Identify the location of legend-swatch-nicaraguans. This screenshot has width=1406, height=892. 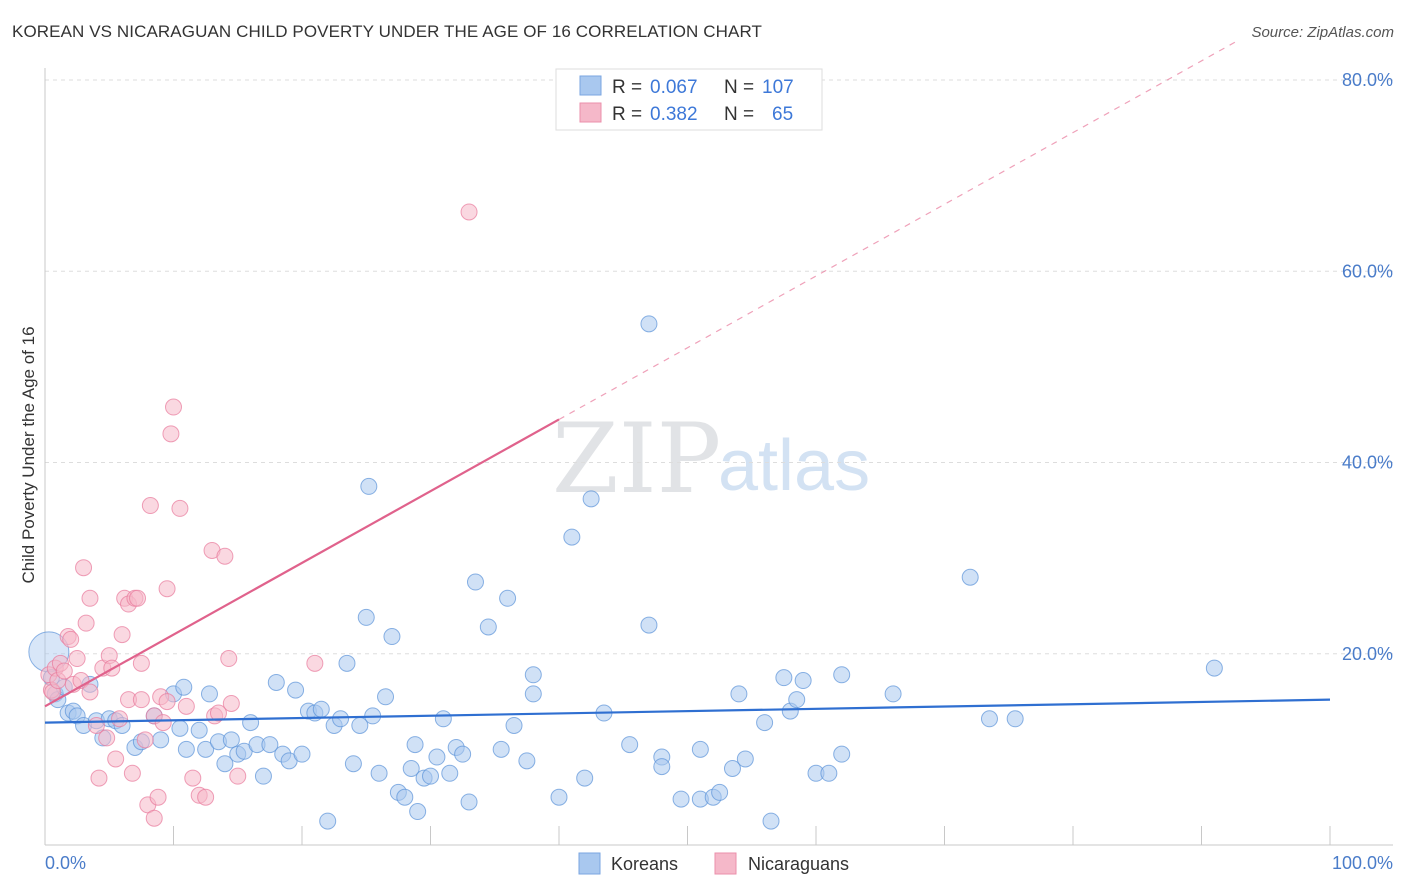
(590, 112).